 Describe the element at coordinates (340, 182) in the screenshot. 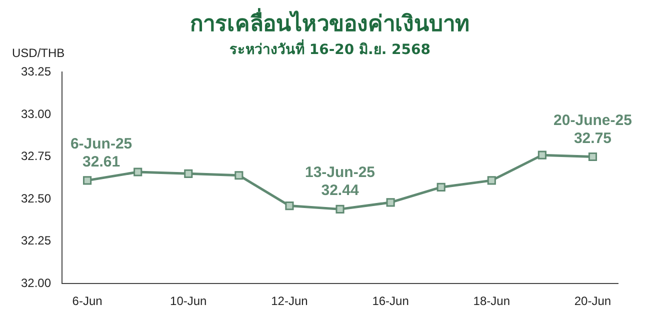

I see `annotation: 13-Jun-25 32.44` at that location.